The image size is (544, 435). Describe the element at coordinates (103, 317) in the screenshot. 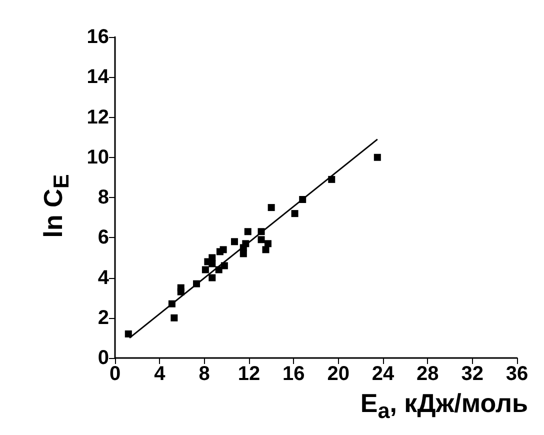

I see `y-tick-label: 2` at that location.